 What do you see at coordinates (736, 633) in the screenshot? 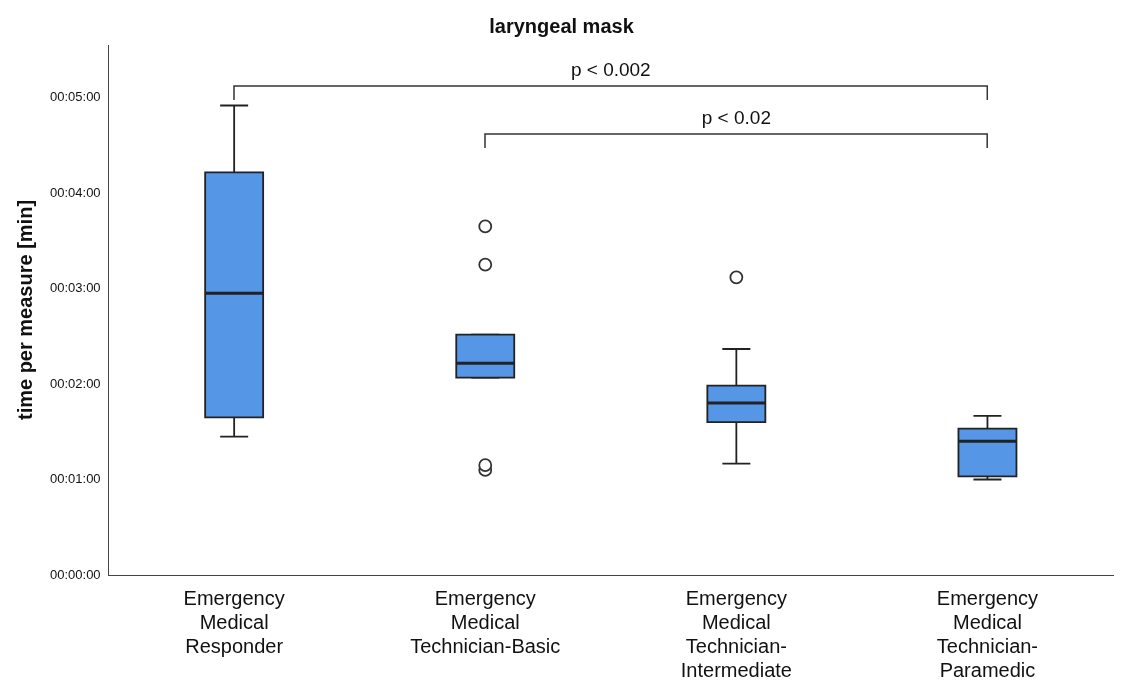
I see `x-tick-label: Emergency Medical Technician-Intermediate` at bounding box center [736, 633].